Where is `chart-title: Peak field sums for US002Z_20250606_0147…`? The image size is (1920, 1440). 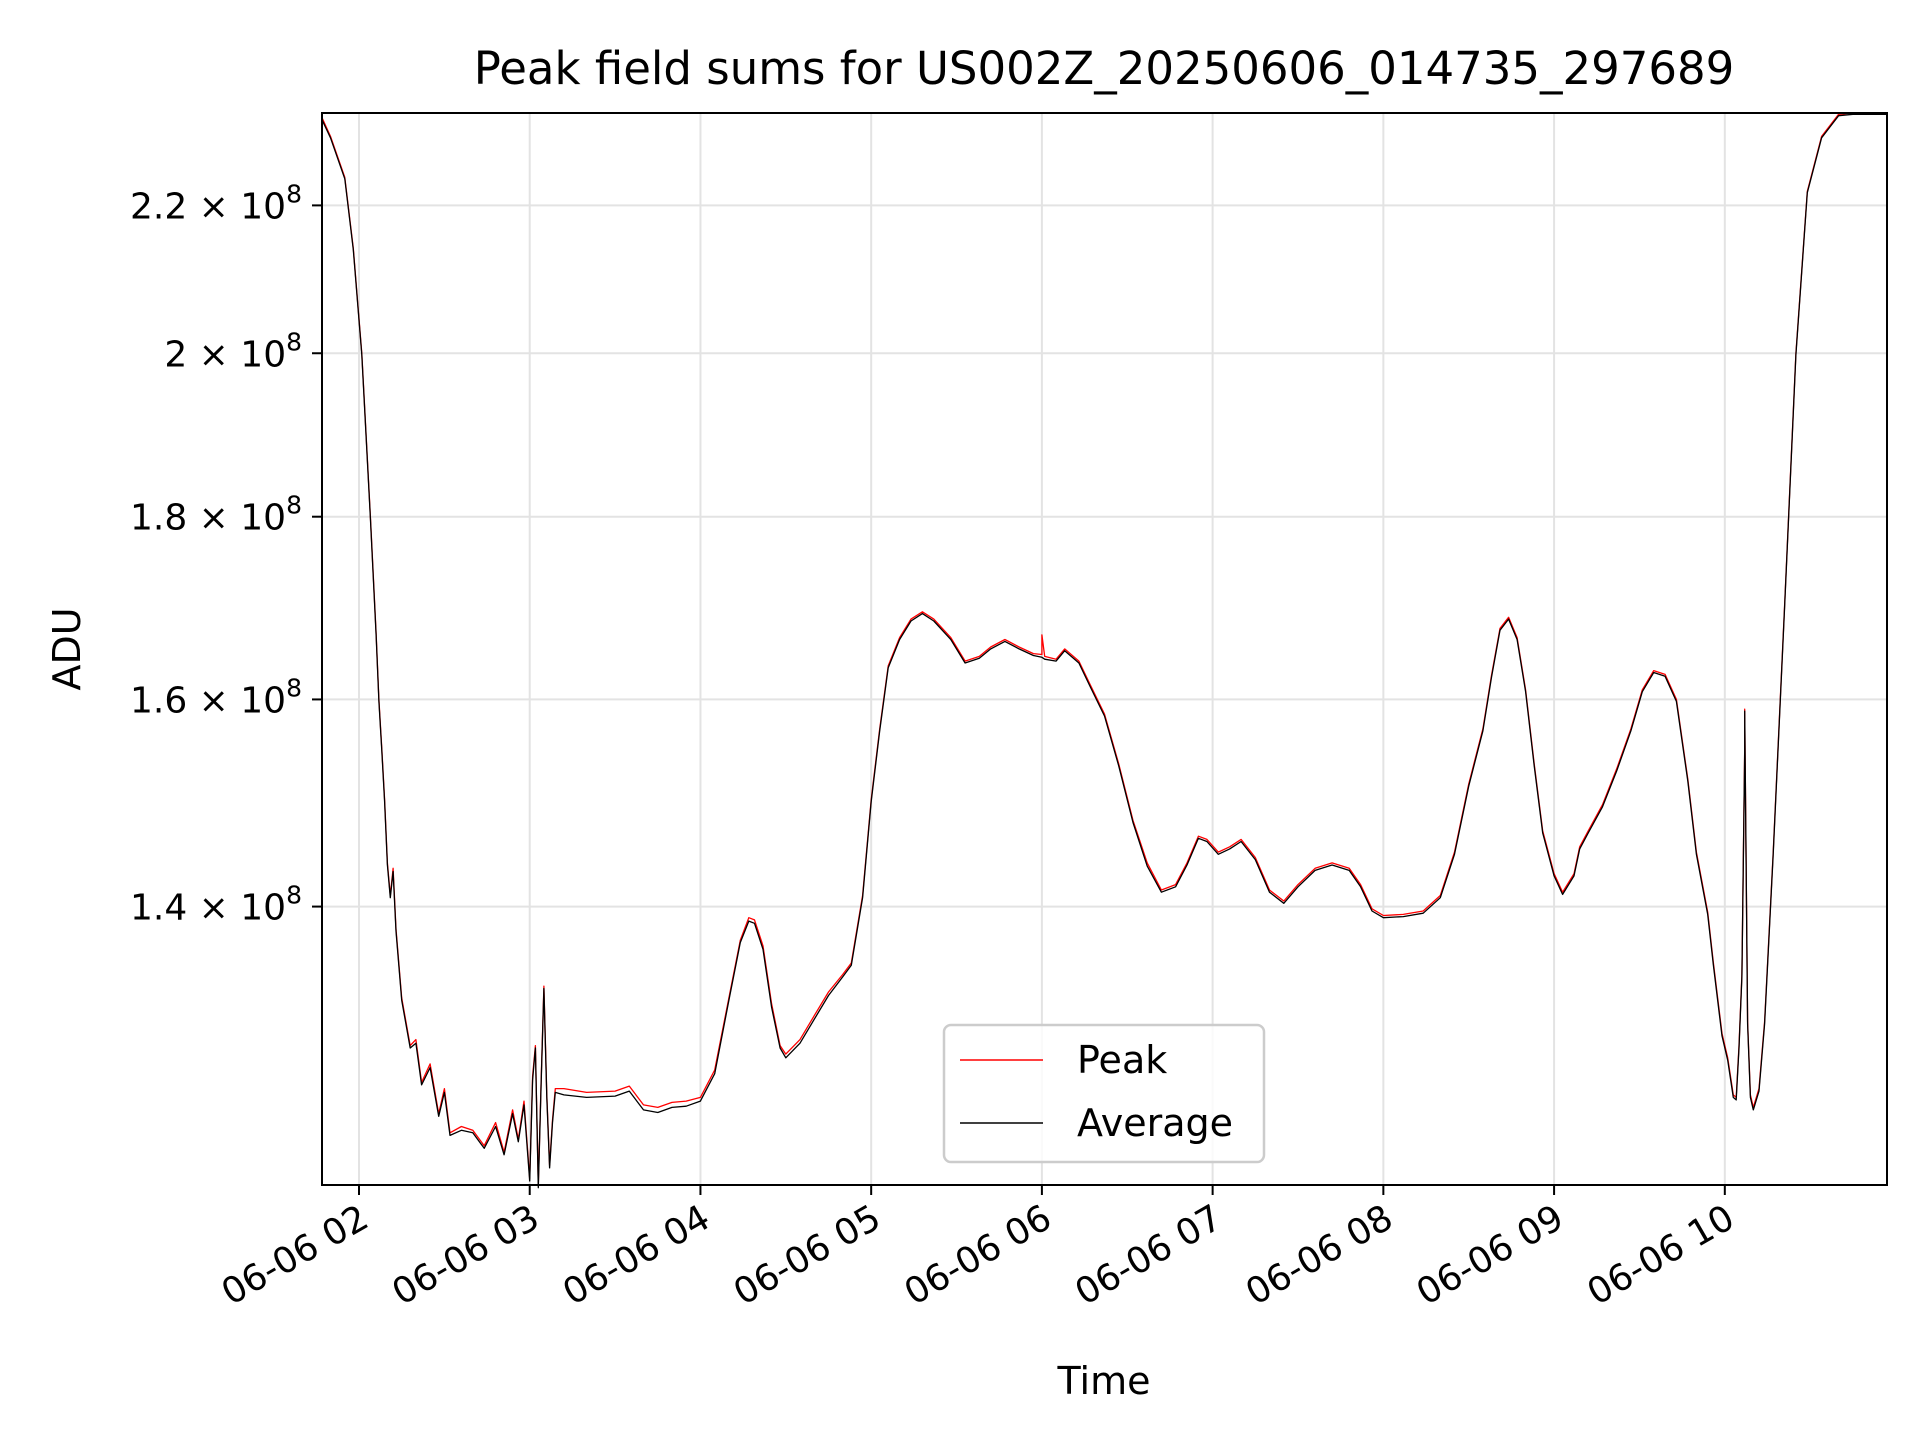
chart-title: Peak field sums for US002Z_20250606_0147… is located at coordinates (1104, 68).